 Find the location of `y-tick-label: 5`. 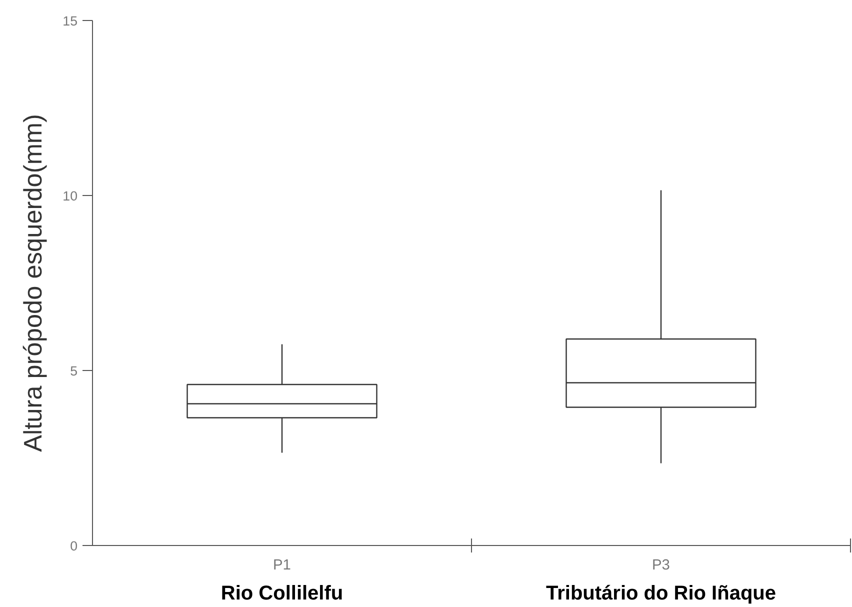

y-tick-label: 5 is located at coordinates (74, 371).